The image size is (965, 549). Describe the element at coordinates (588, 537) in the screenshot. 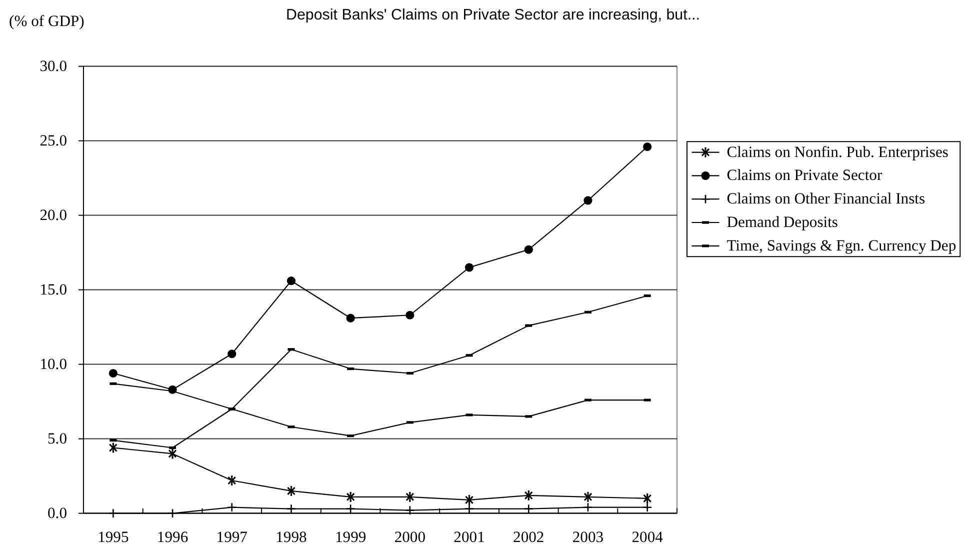

I see `x-tick-label: 2003` at that location.